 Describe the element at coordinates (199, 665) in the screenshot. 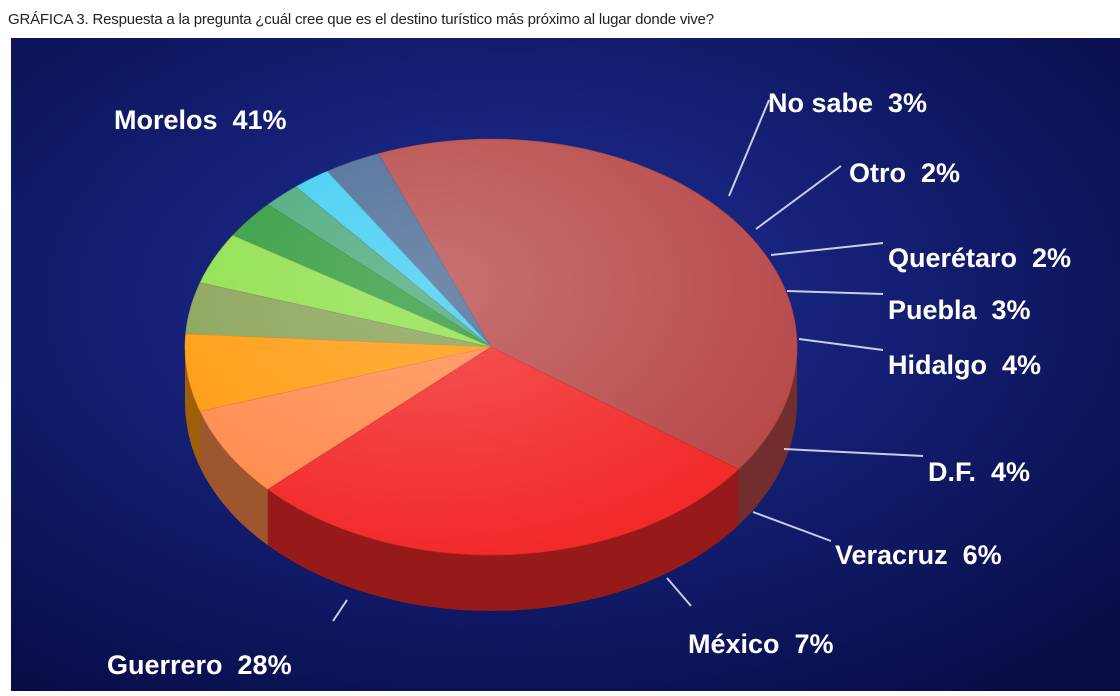

I see `slice-label-guerrero: Guerrero 28%` at that location.